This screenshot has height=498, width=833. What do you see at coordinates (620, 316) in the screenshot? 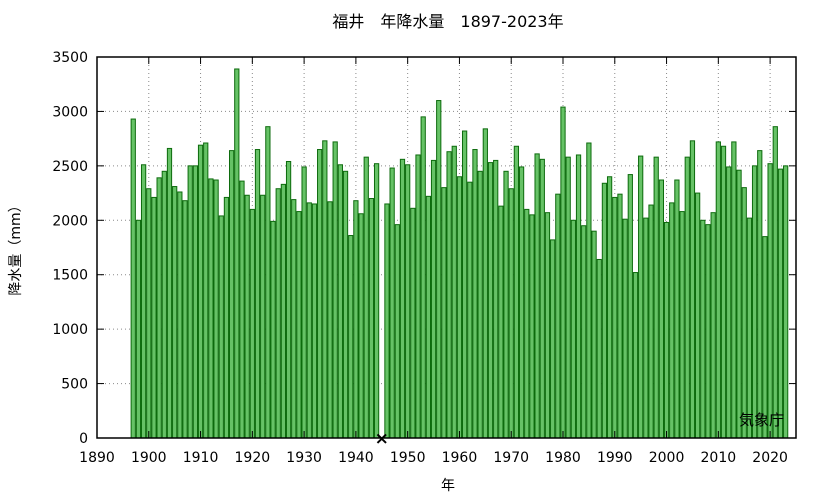
I see `bar-1991` at bounding box center [620, 316].